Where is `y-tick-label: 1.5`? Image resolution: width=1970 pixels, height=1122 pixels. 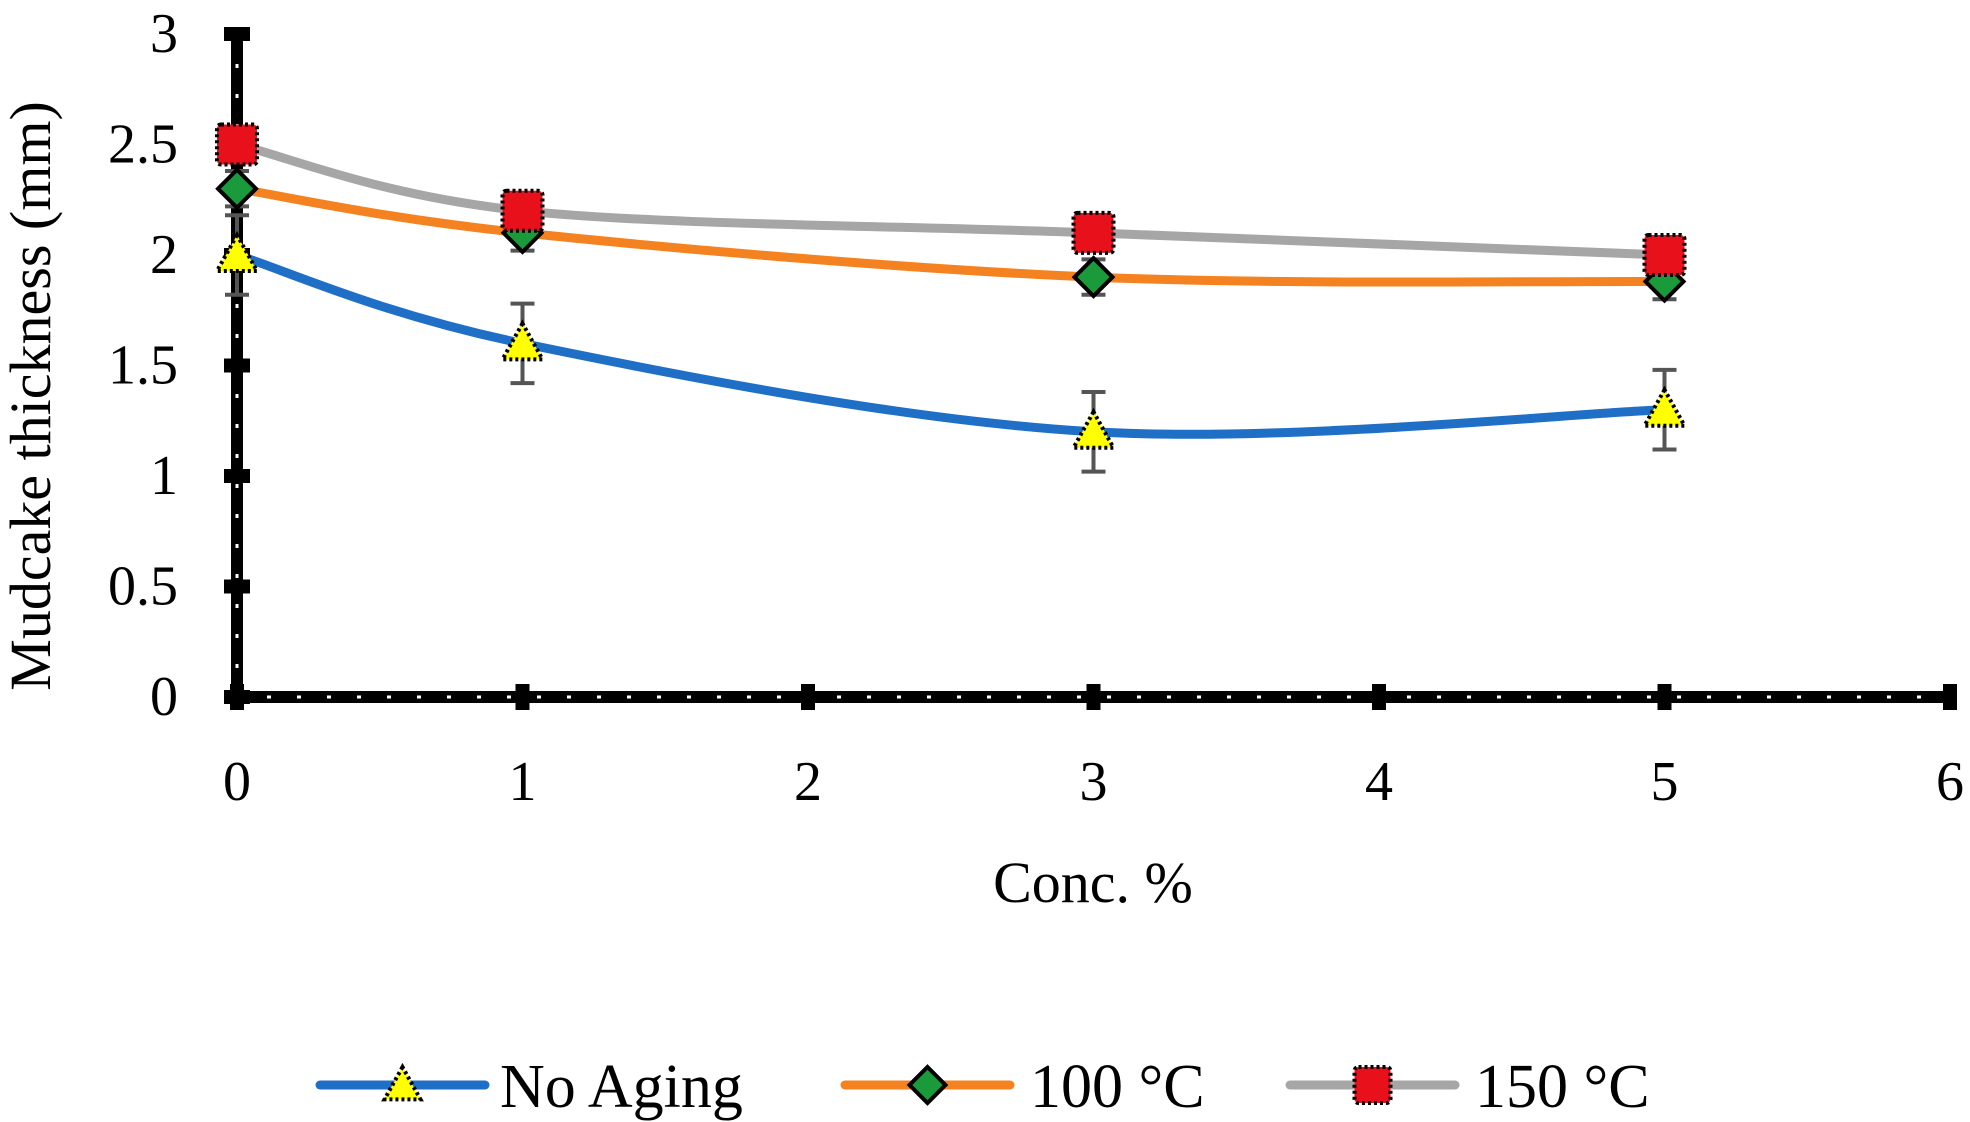 y-tick-label: 1.5 is located at coordinates (143, 366).